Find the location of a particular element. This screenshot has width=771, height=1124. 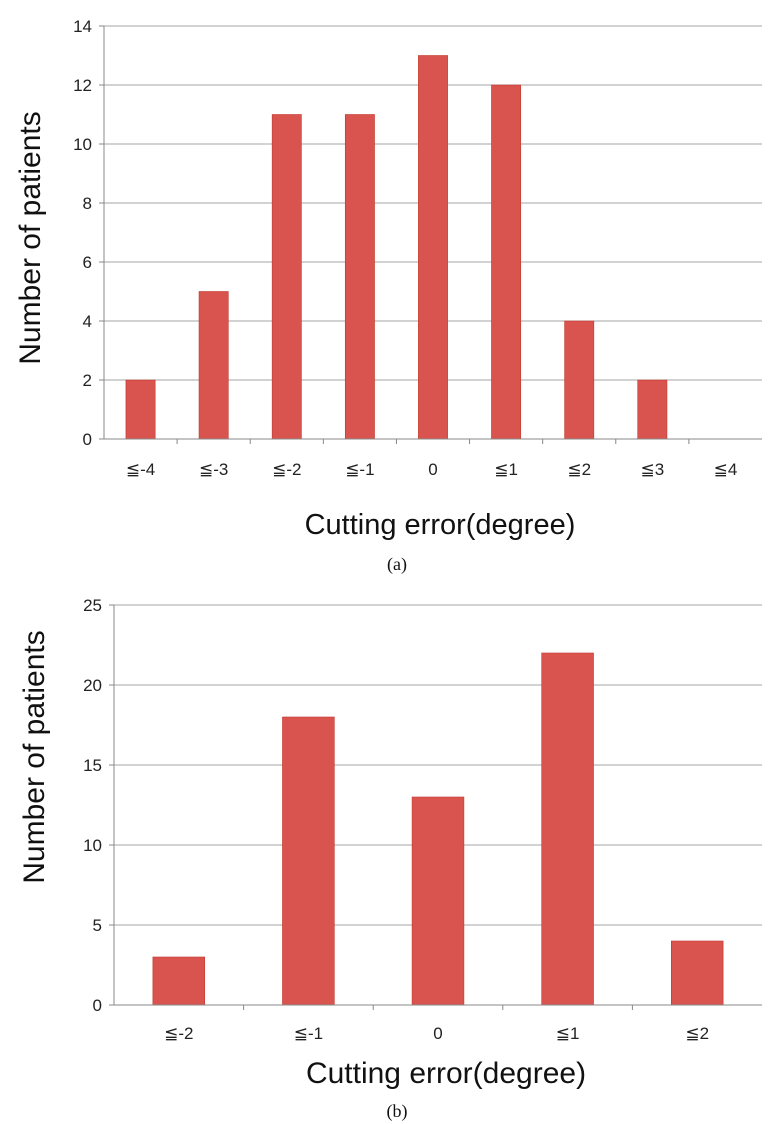

chart-a-y-axis-title: Number of patients is located at coordinates (30, 237).